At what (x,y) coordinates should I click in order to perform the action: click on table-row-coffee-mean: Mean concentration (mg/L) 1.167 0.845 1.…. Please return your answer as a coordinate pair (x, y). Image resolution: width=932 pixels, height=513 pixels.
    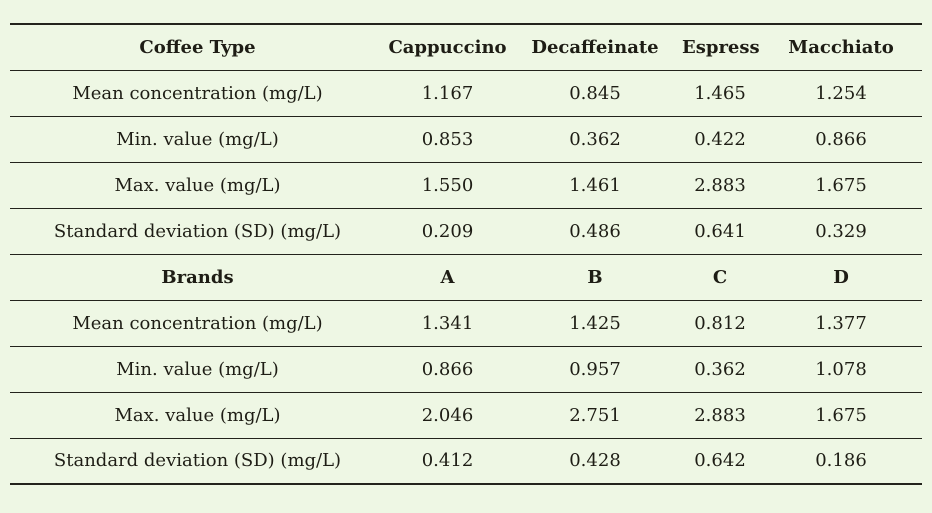
    Looking at the image, I should click on (466, 93).